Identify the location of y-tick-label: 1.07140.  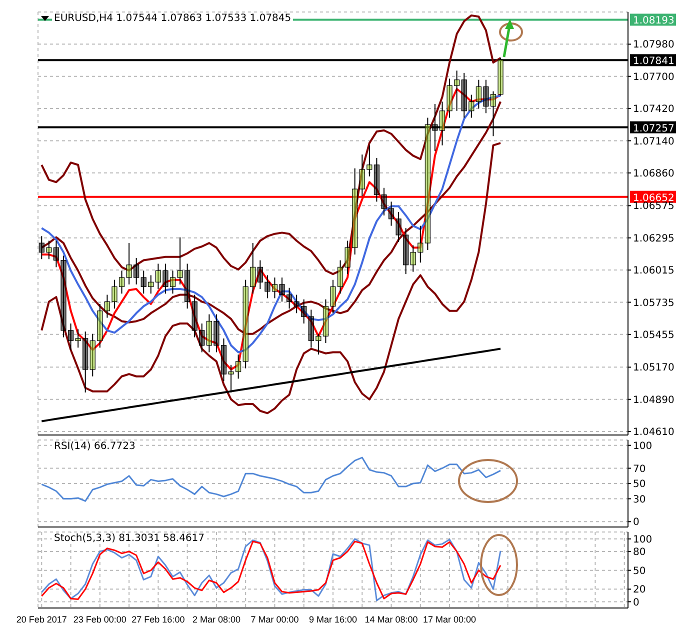
(653, 142).